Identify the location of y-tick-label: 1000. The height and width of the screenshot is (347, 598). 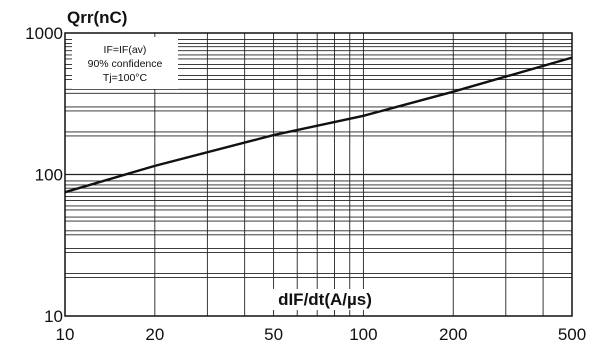
(44, 33).